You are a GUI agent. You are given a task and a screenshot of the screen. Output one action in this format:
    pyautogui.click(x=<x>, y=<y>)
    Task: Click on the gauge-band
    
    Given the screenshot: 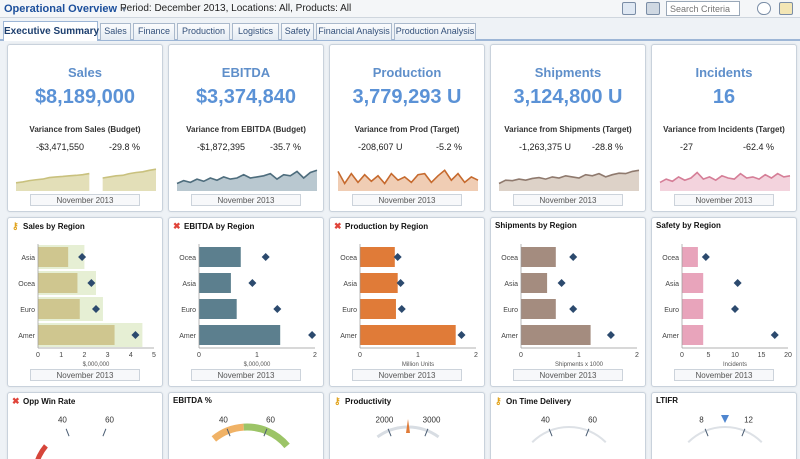 What is the action you would take?
    pyautogui.click(x=569, y=434)
    